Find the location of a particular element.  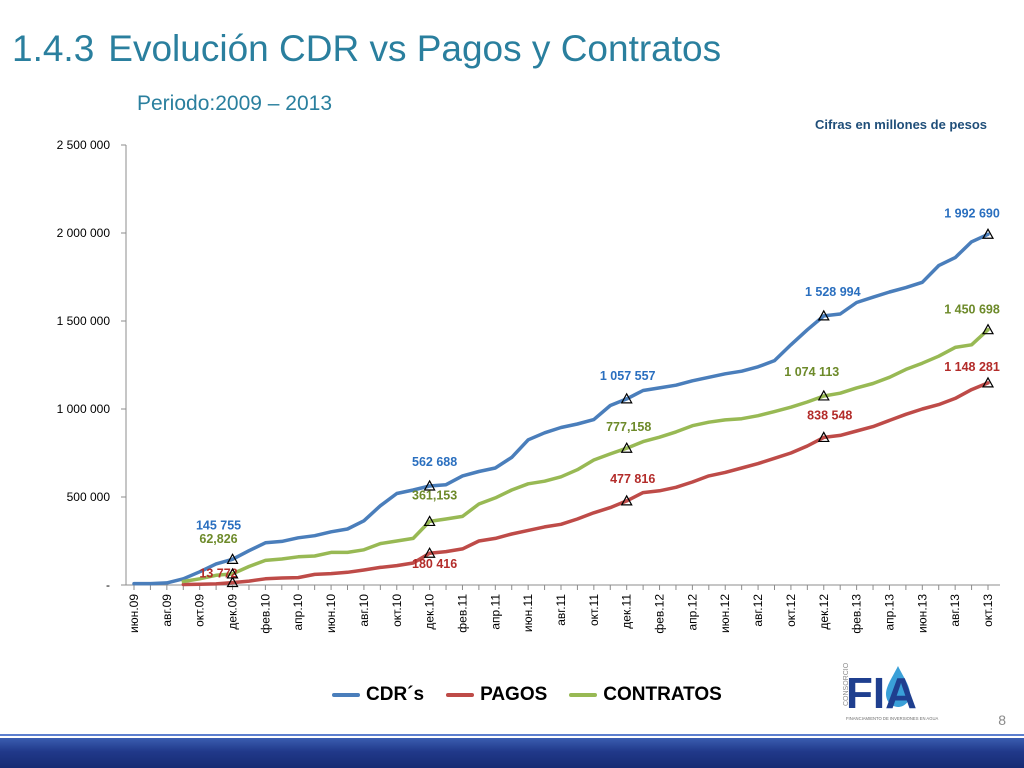

y-tick-label: - is located at coordinates (108, 585).